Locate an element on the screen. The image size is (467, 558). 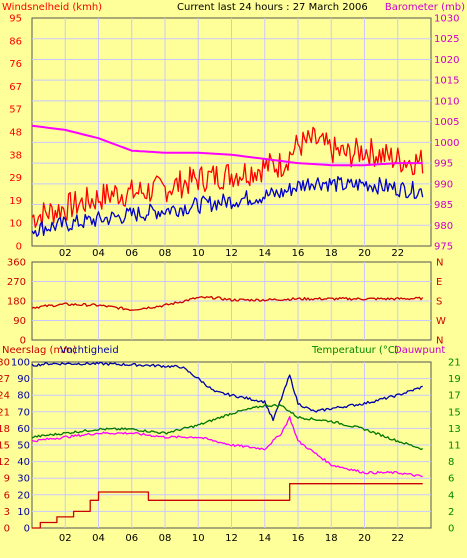
humidity-tick-label: 70 is located at coordinates (23, 412).